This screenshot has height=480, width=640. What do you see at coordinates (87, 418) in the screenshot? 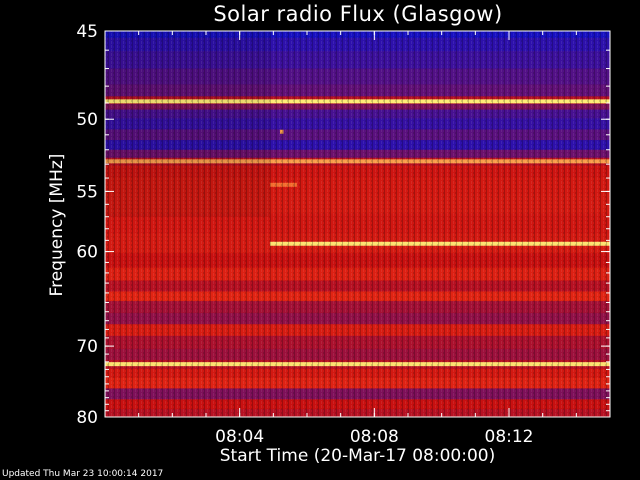
I see `y-tick-label: 80` at bounding box center [87, 418].